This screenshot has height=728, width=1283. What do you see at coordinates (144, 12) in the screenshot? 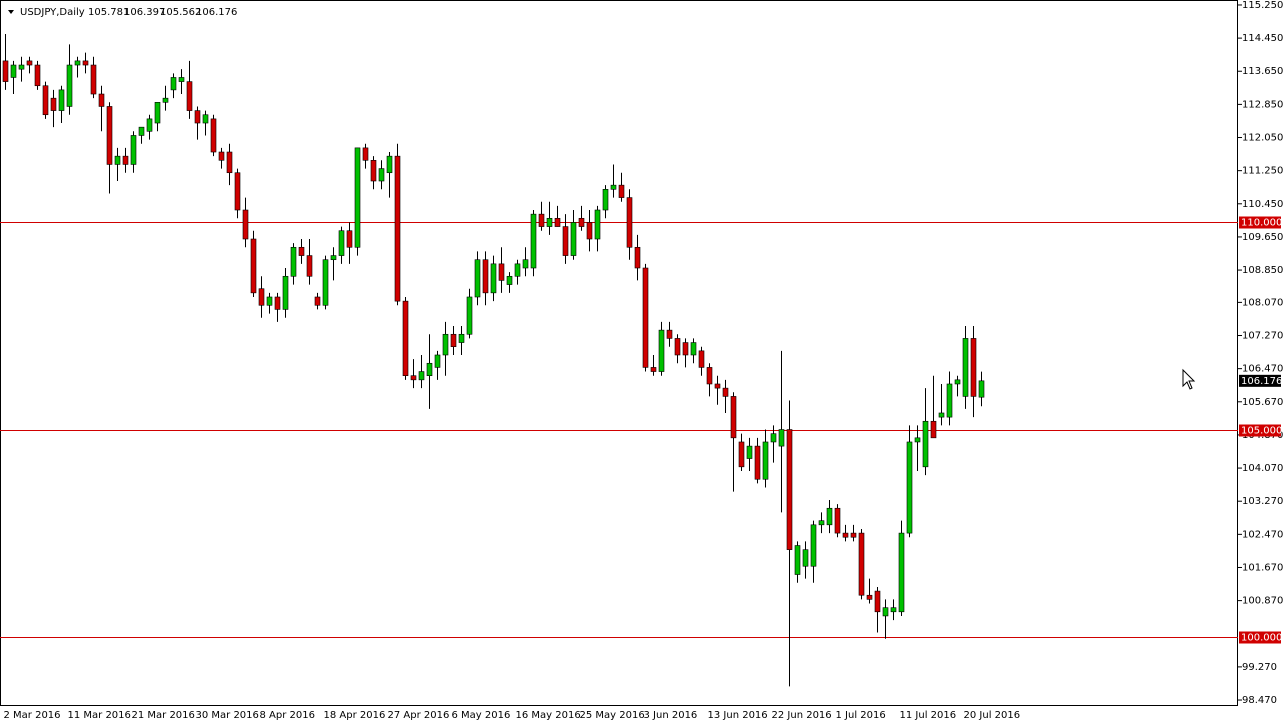
I see `header-high: 106.397` at bounding box center [144, 12].